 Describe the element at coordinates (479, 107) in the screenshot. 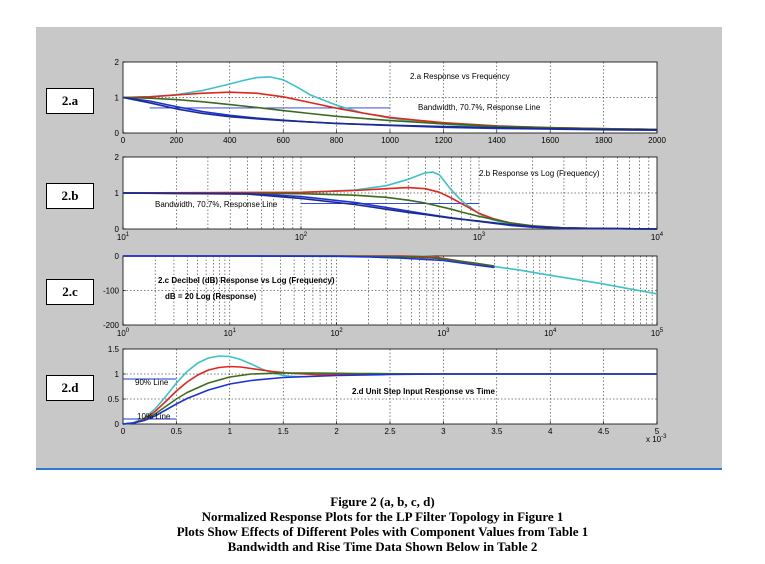

I see `chart-1-annotation: Bandwidth, 70.7%, Response Line` at that location.